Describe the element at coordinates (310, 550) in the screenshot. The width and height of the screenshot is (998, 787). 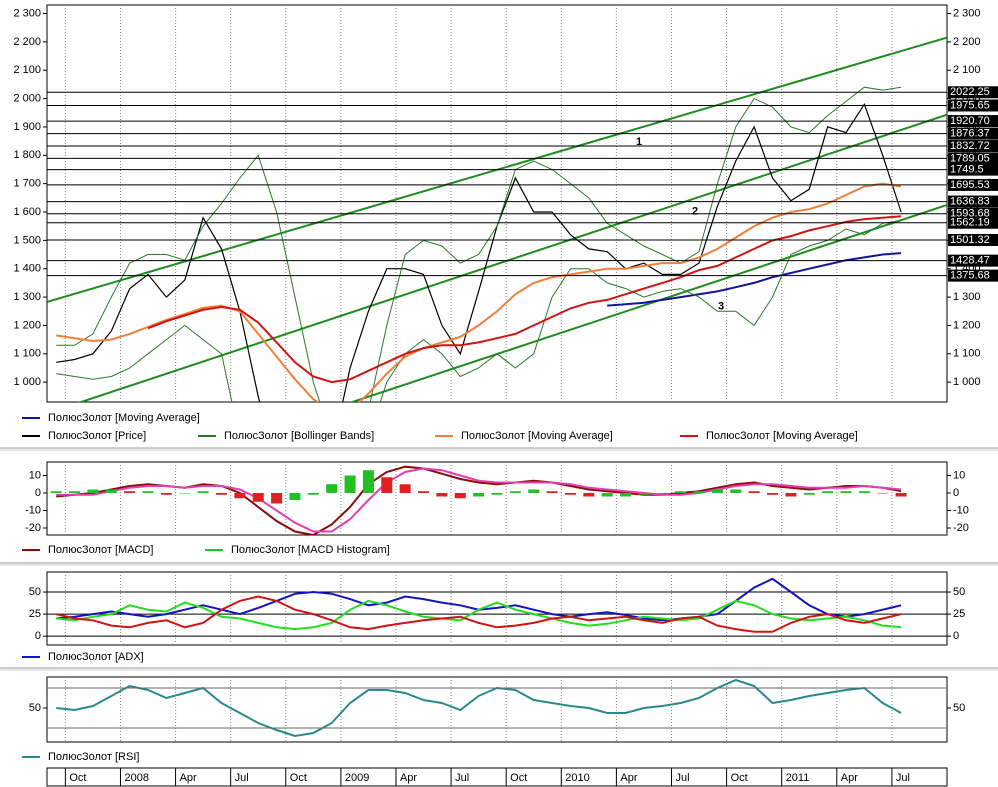
I see `legend-label: ПолюсЗолот [MACD Histogram]` at that location.